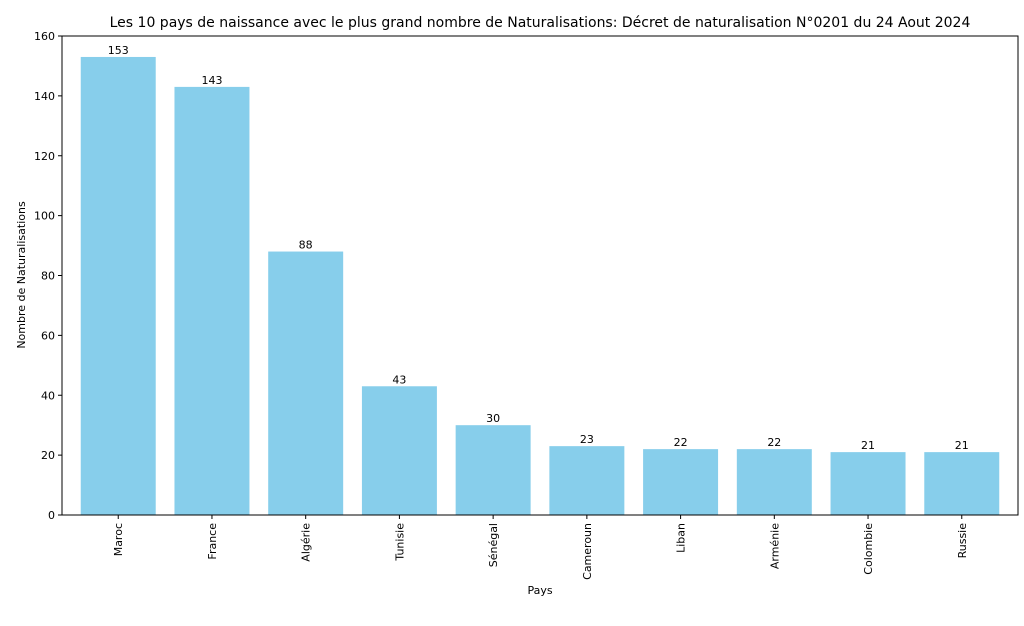 The image size is (1024, 626). What do you see at coordinates (587, 480) in the screenshot?
I see `bar-cameroun` at bounding box center [587, 480].